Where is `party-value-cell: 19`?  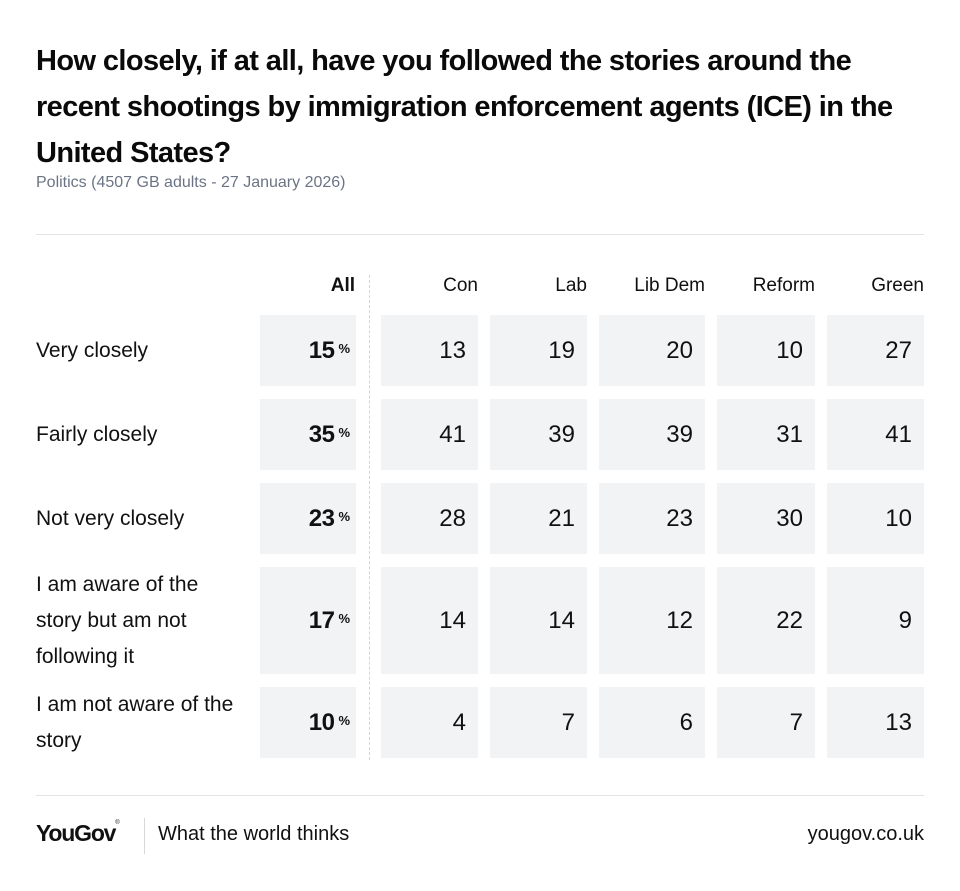
party-value-cell: 19 is located at coordinates (538, 350).